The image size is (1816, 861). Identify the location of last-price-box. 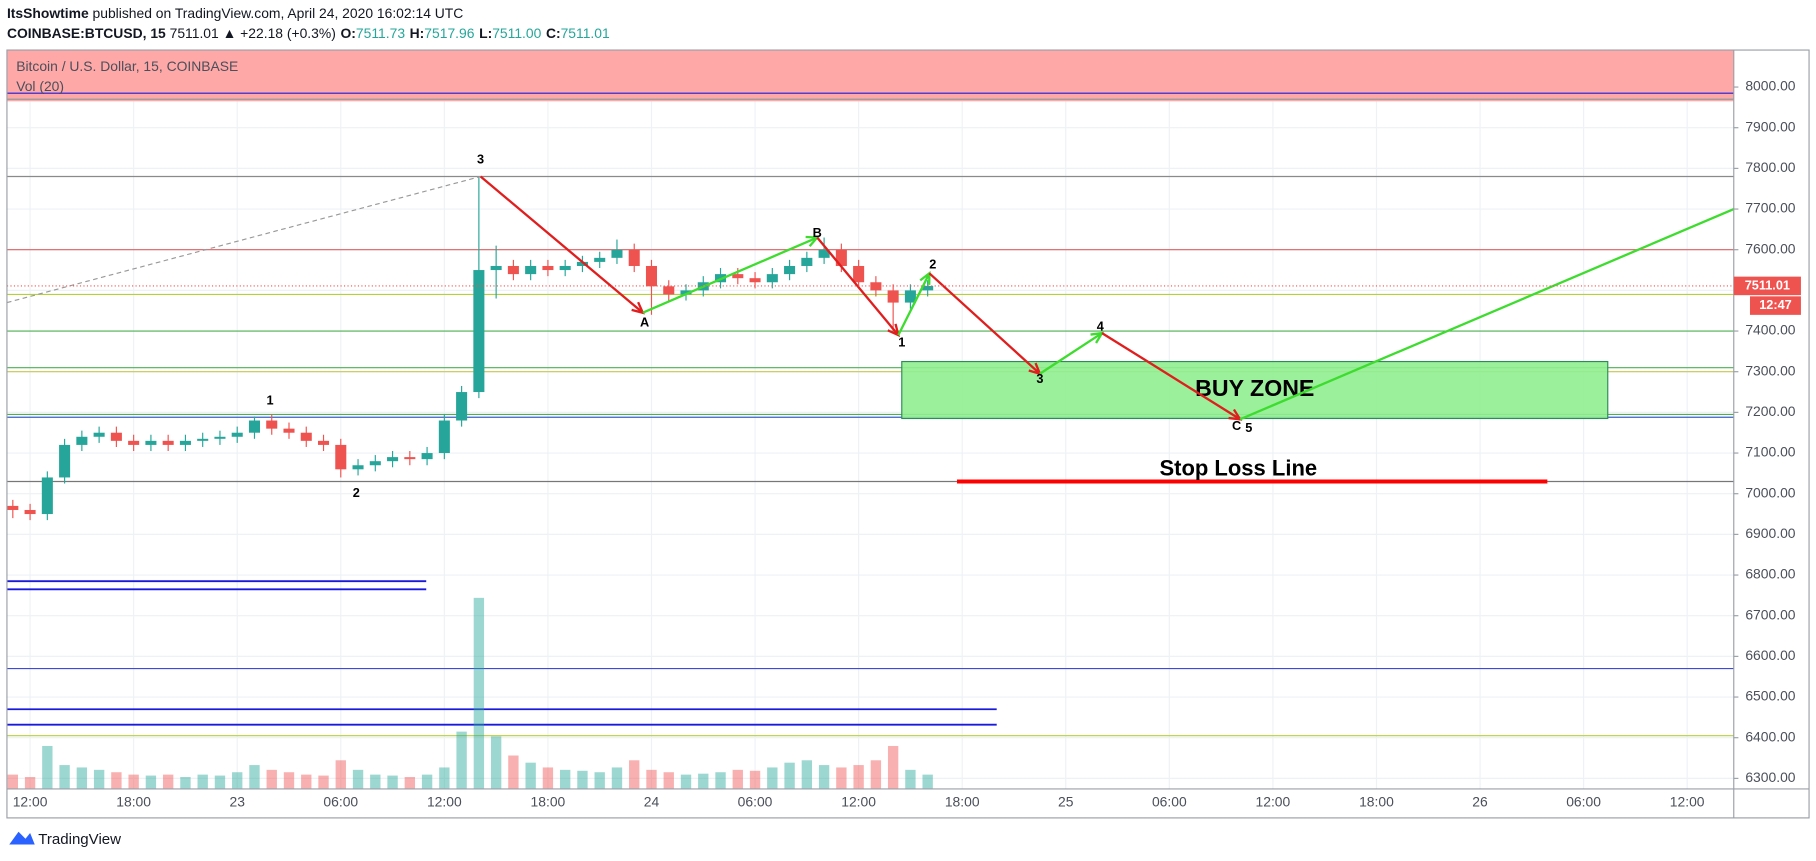
(1767, 286).